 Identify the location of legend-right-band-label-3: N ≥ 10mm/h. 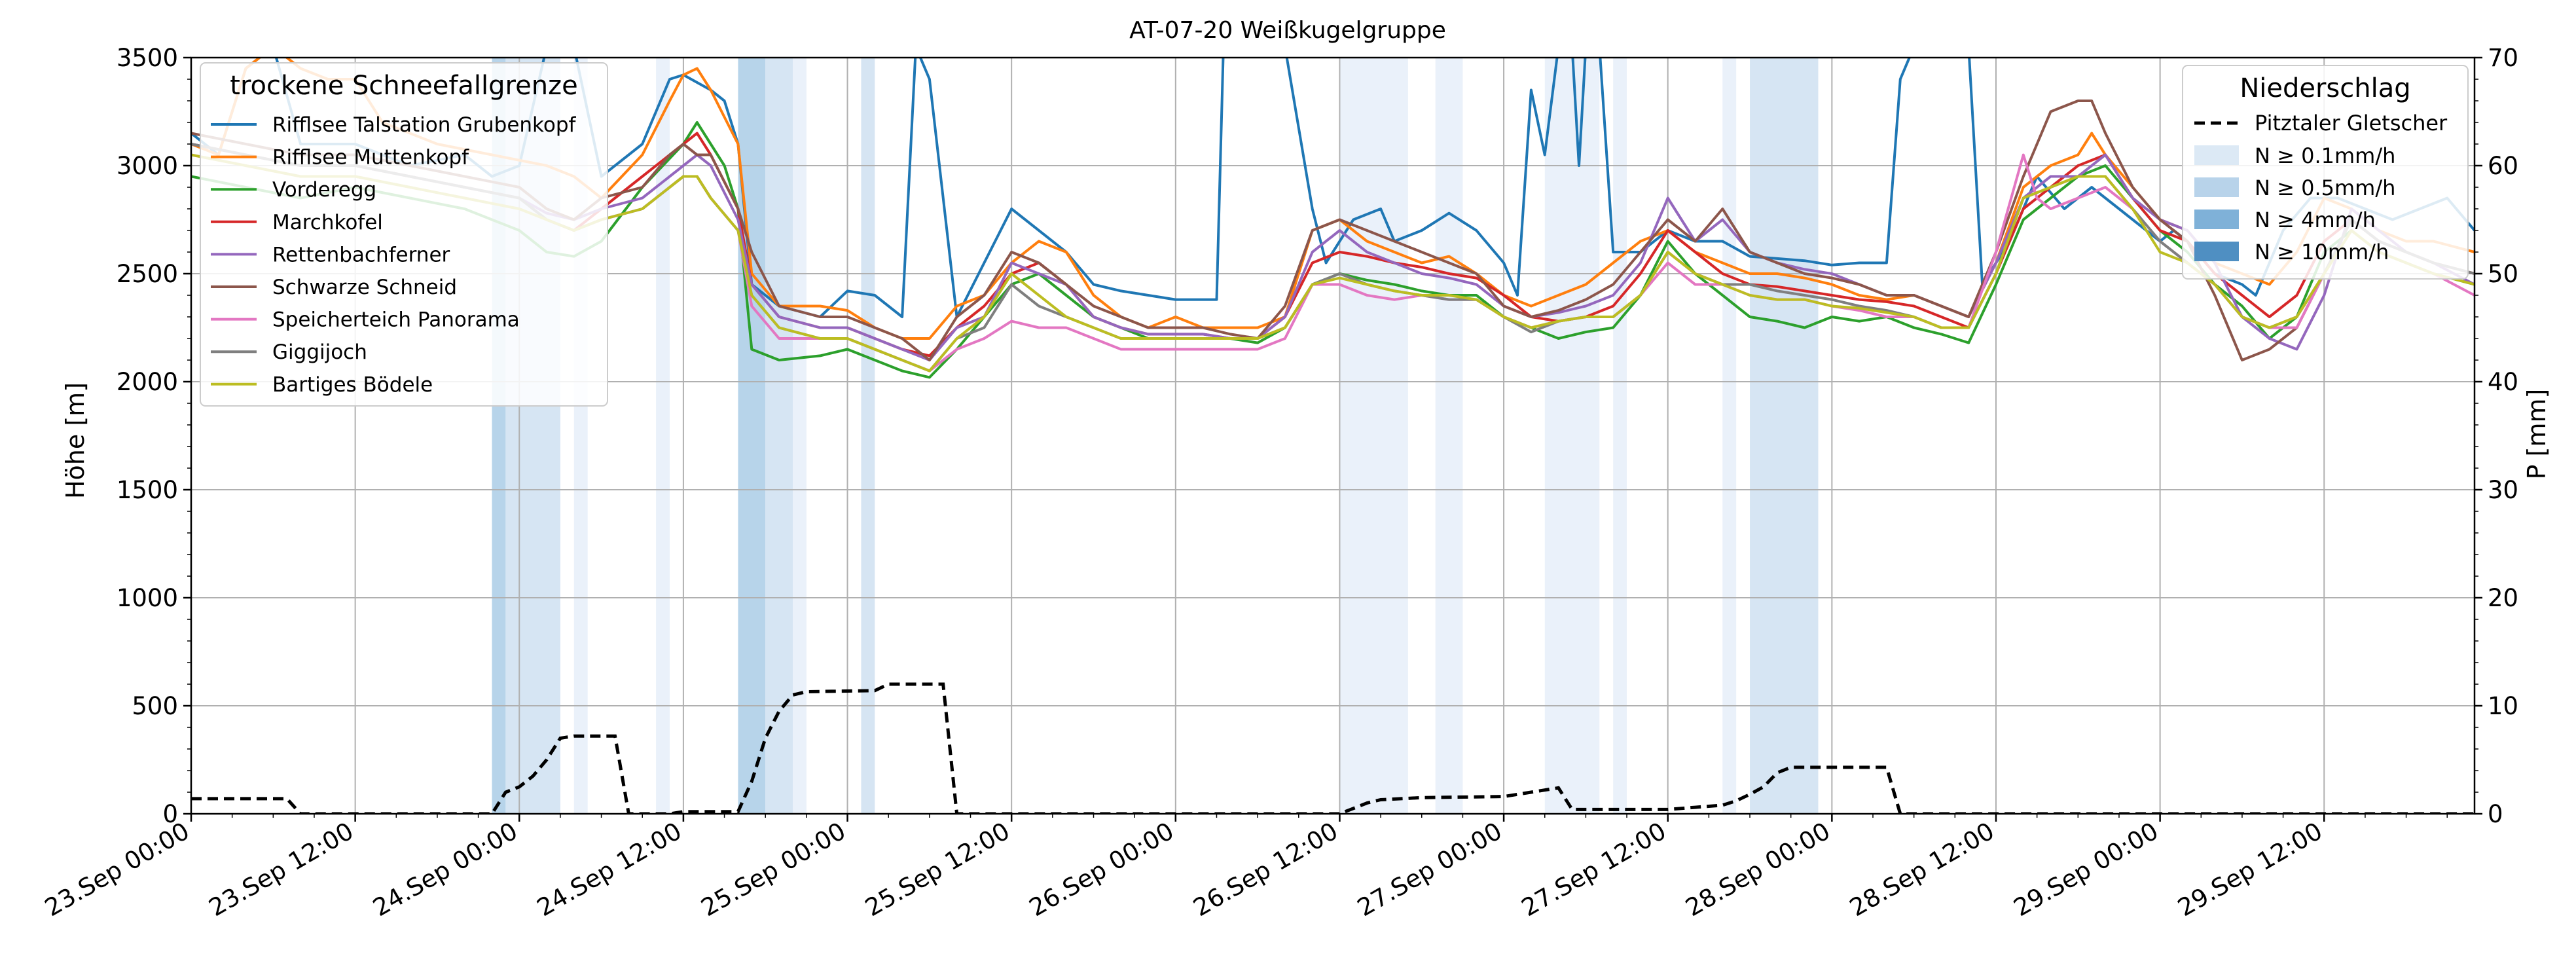
(2322, 253).